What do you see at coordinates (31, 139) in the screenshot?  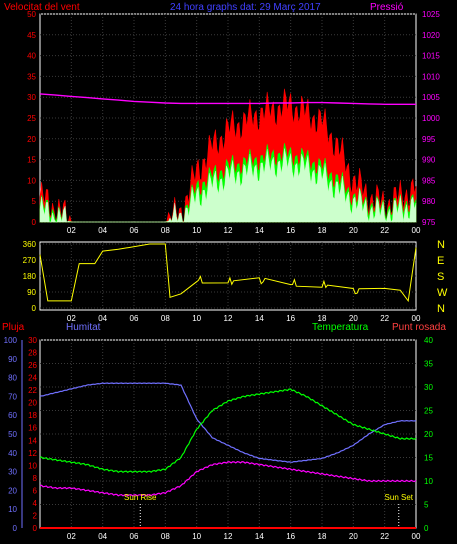 I see `wind-y-tick-label: 20` at bounding box center [31, 139].